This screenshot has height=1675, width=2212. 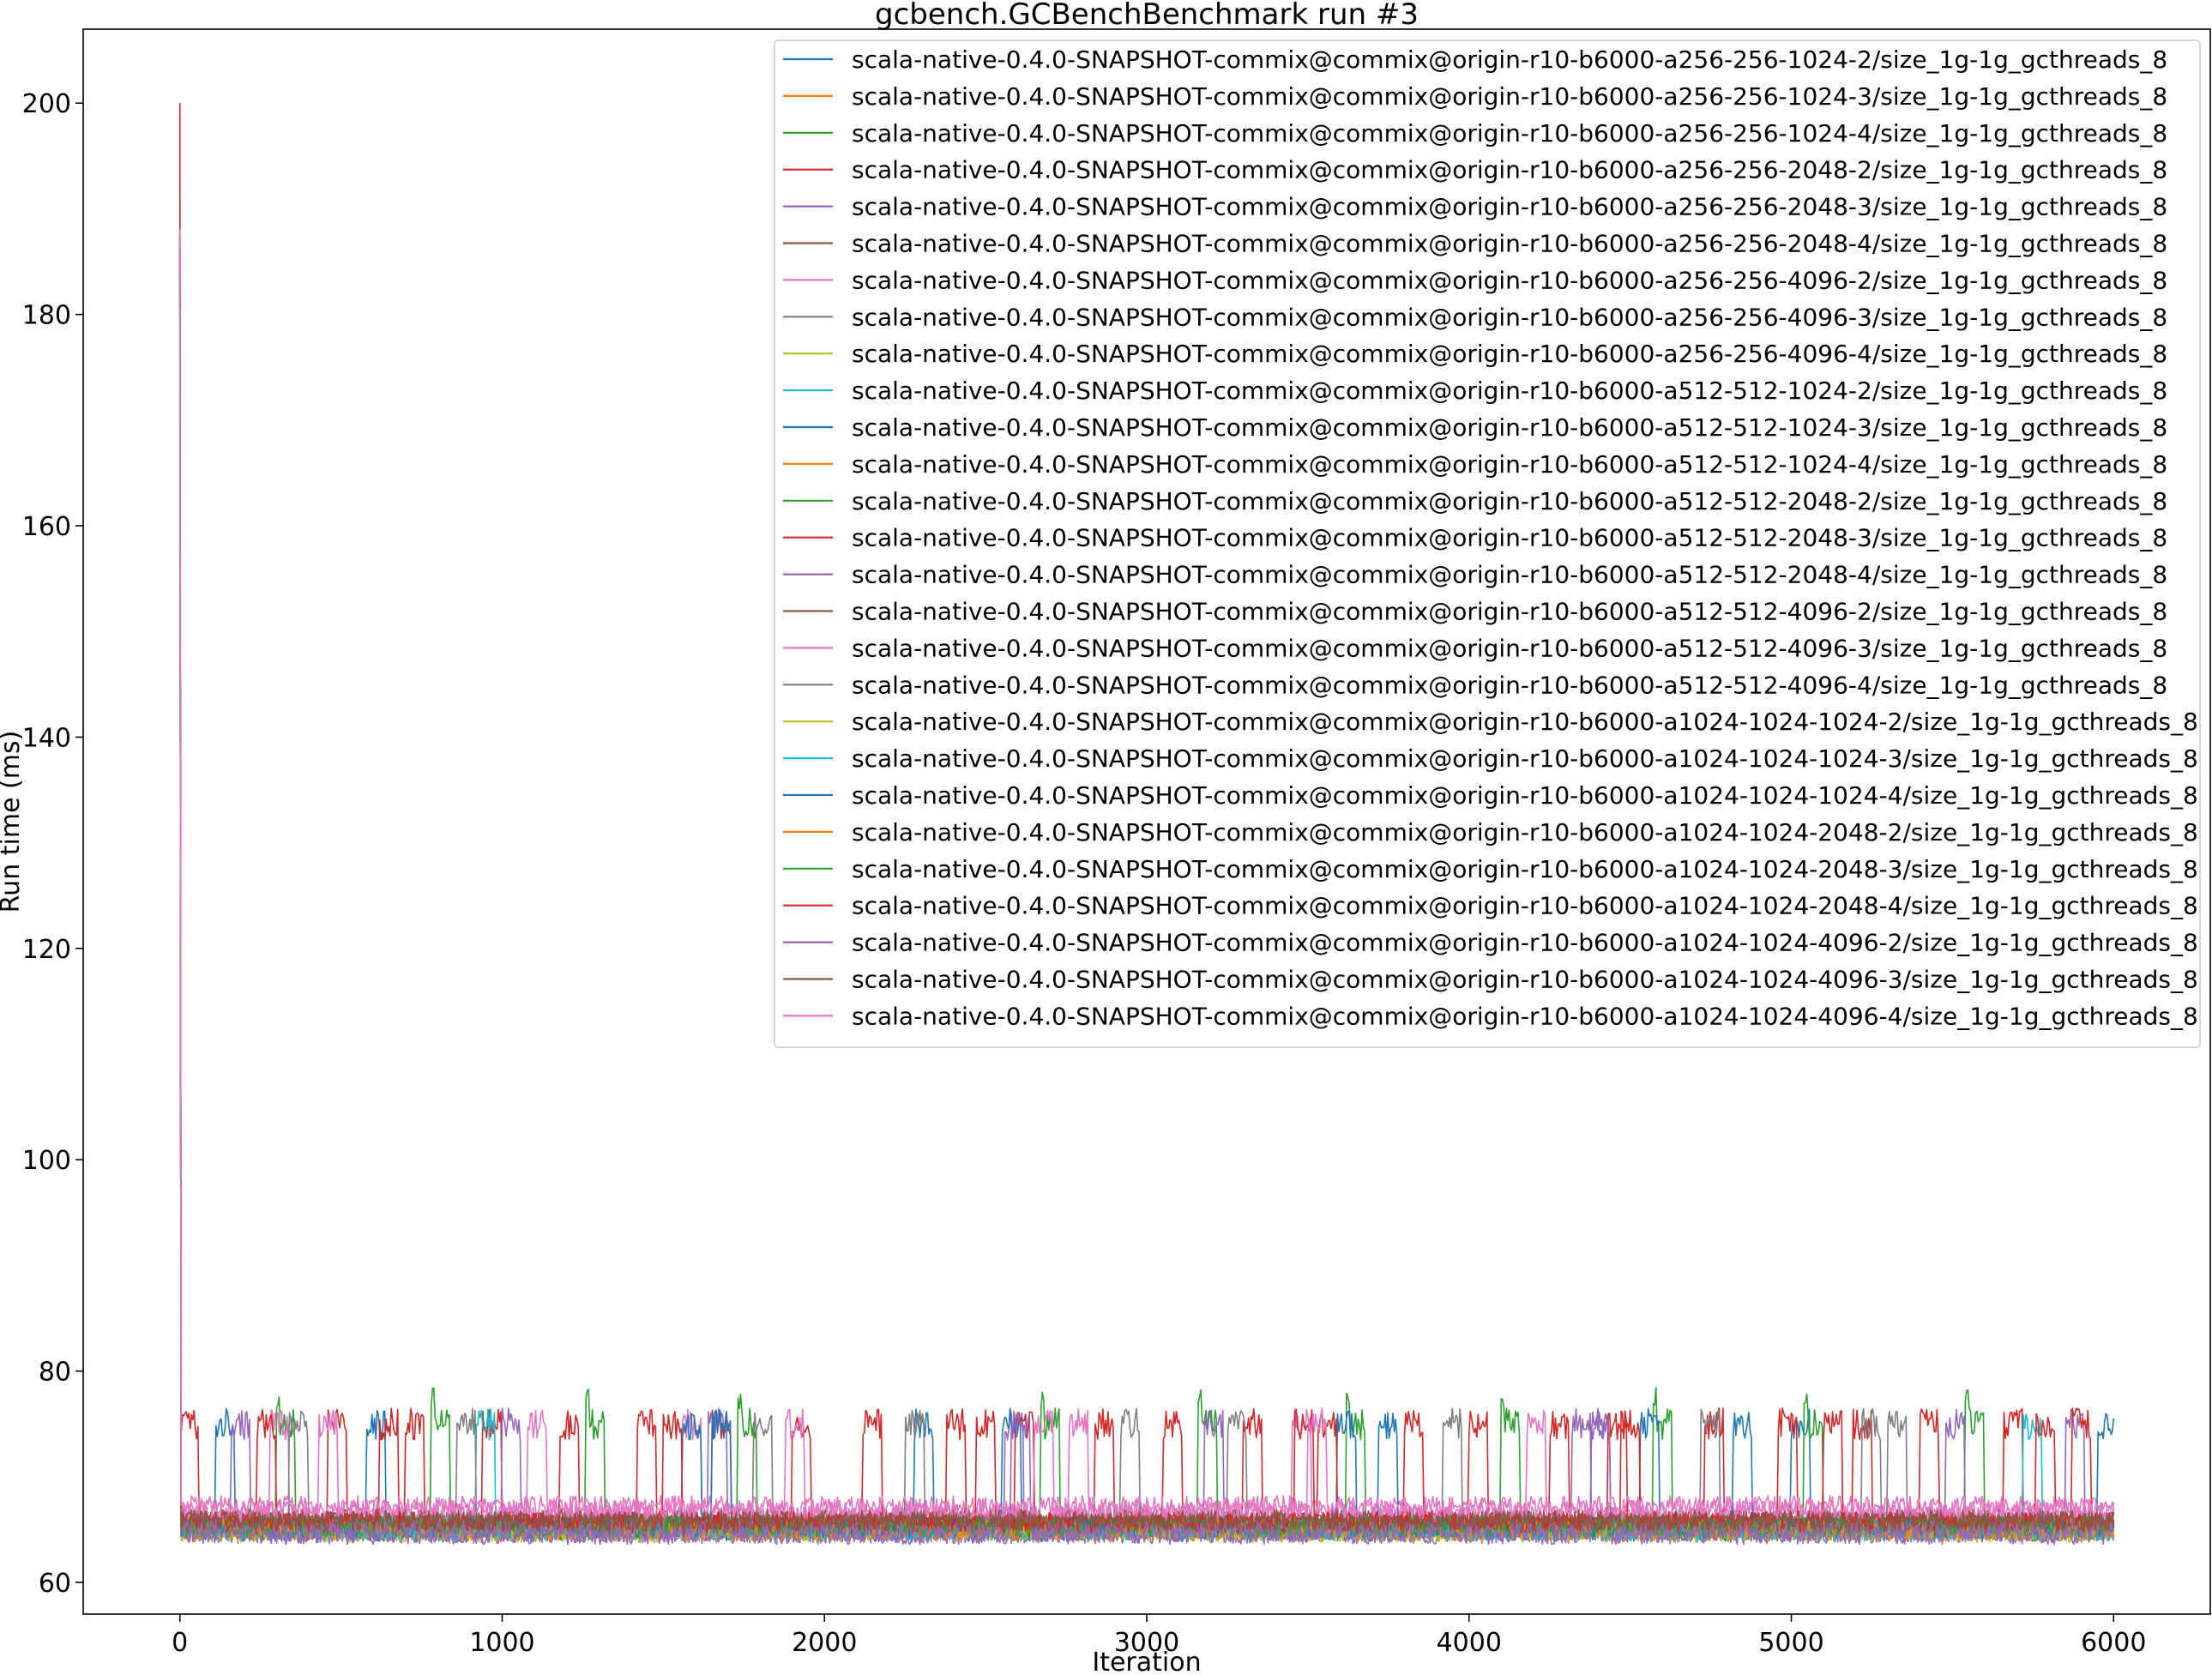 I want to click on y-tick-label: 180, so click(x=46, y=316).